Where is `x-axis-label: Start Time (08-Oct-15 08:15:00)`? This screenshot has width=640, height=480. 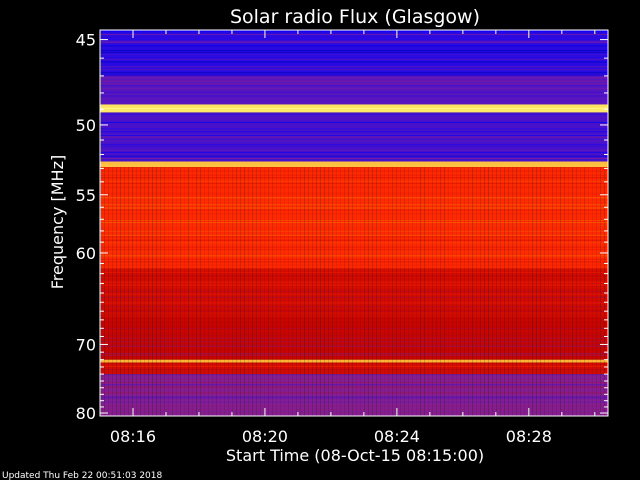 x-axis-label: Start Time (08-Oct-15 08:15:00) is located at coordinates (355, 455).